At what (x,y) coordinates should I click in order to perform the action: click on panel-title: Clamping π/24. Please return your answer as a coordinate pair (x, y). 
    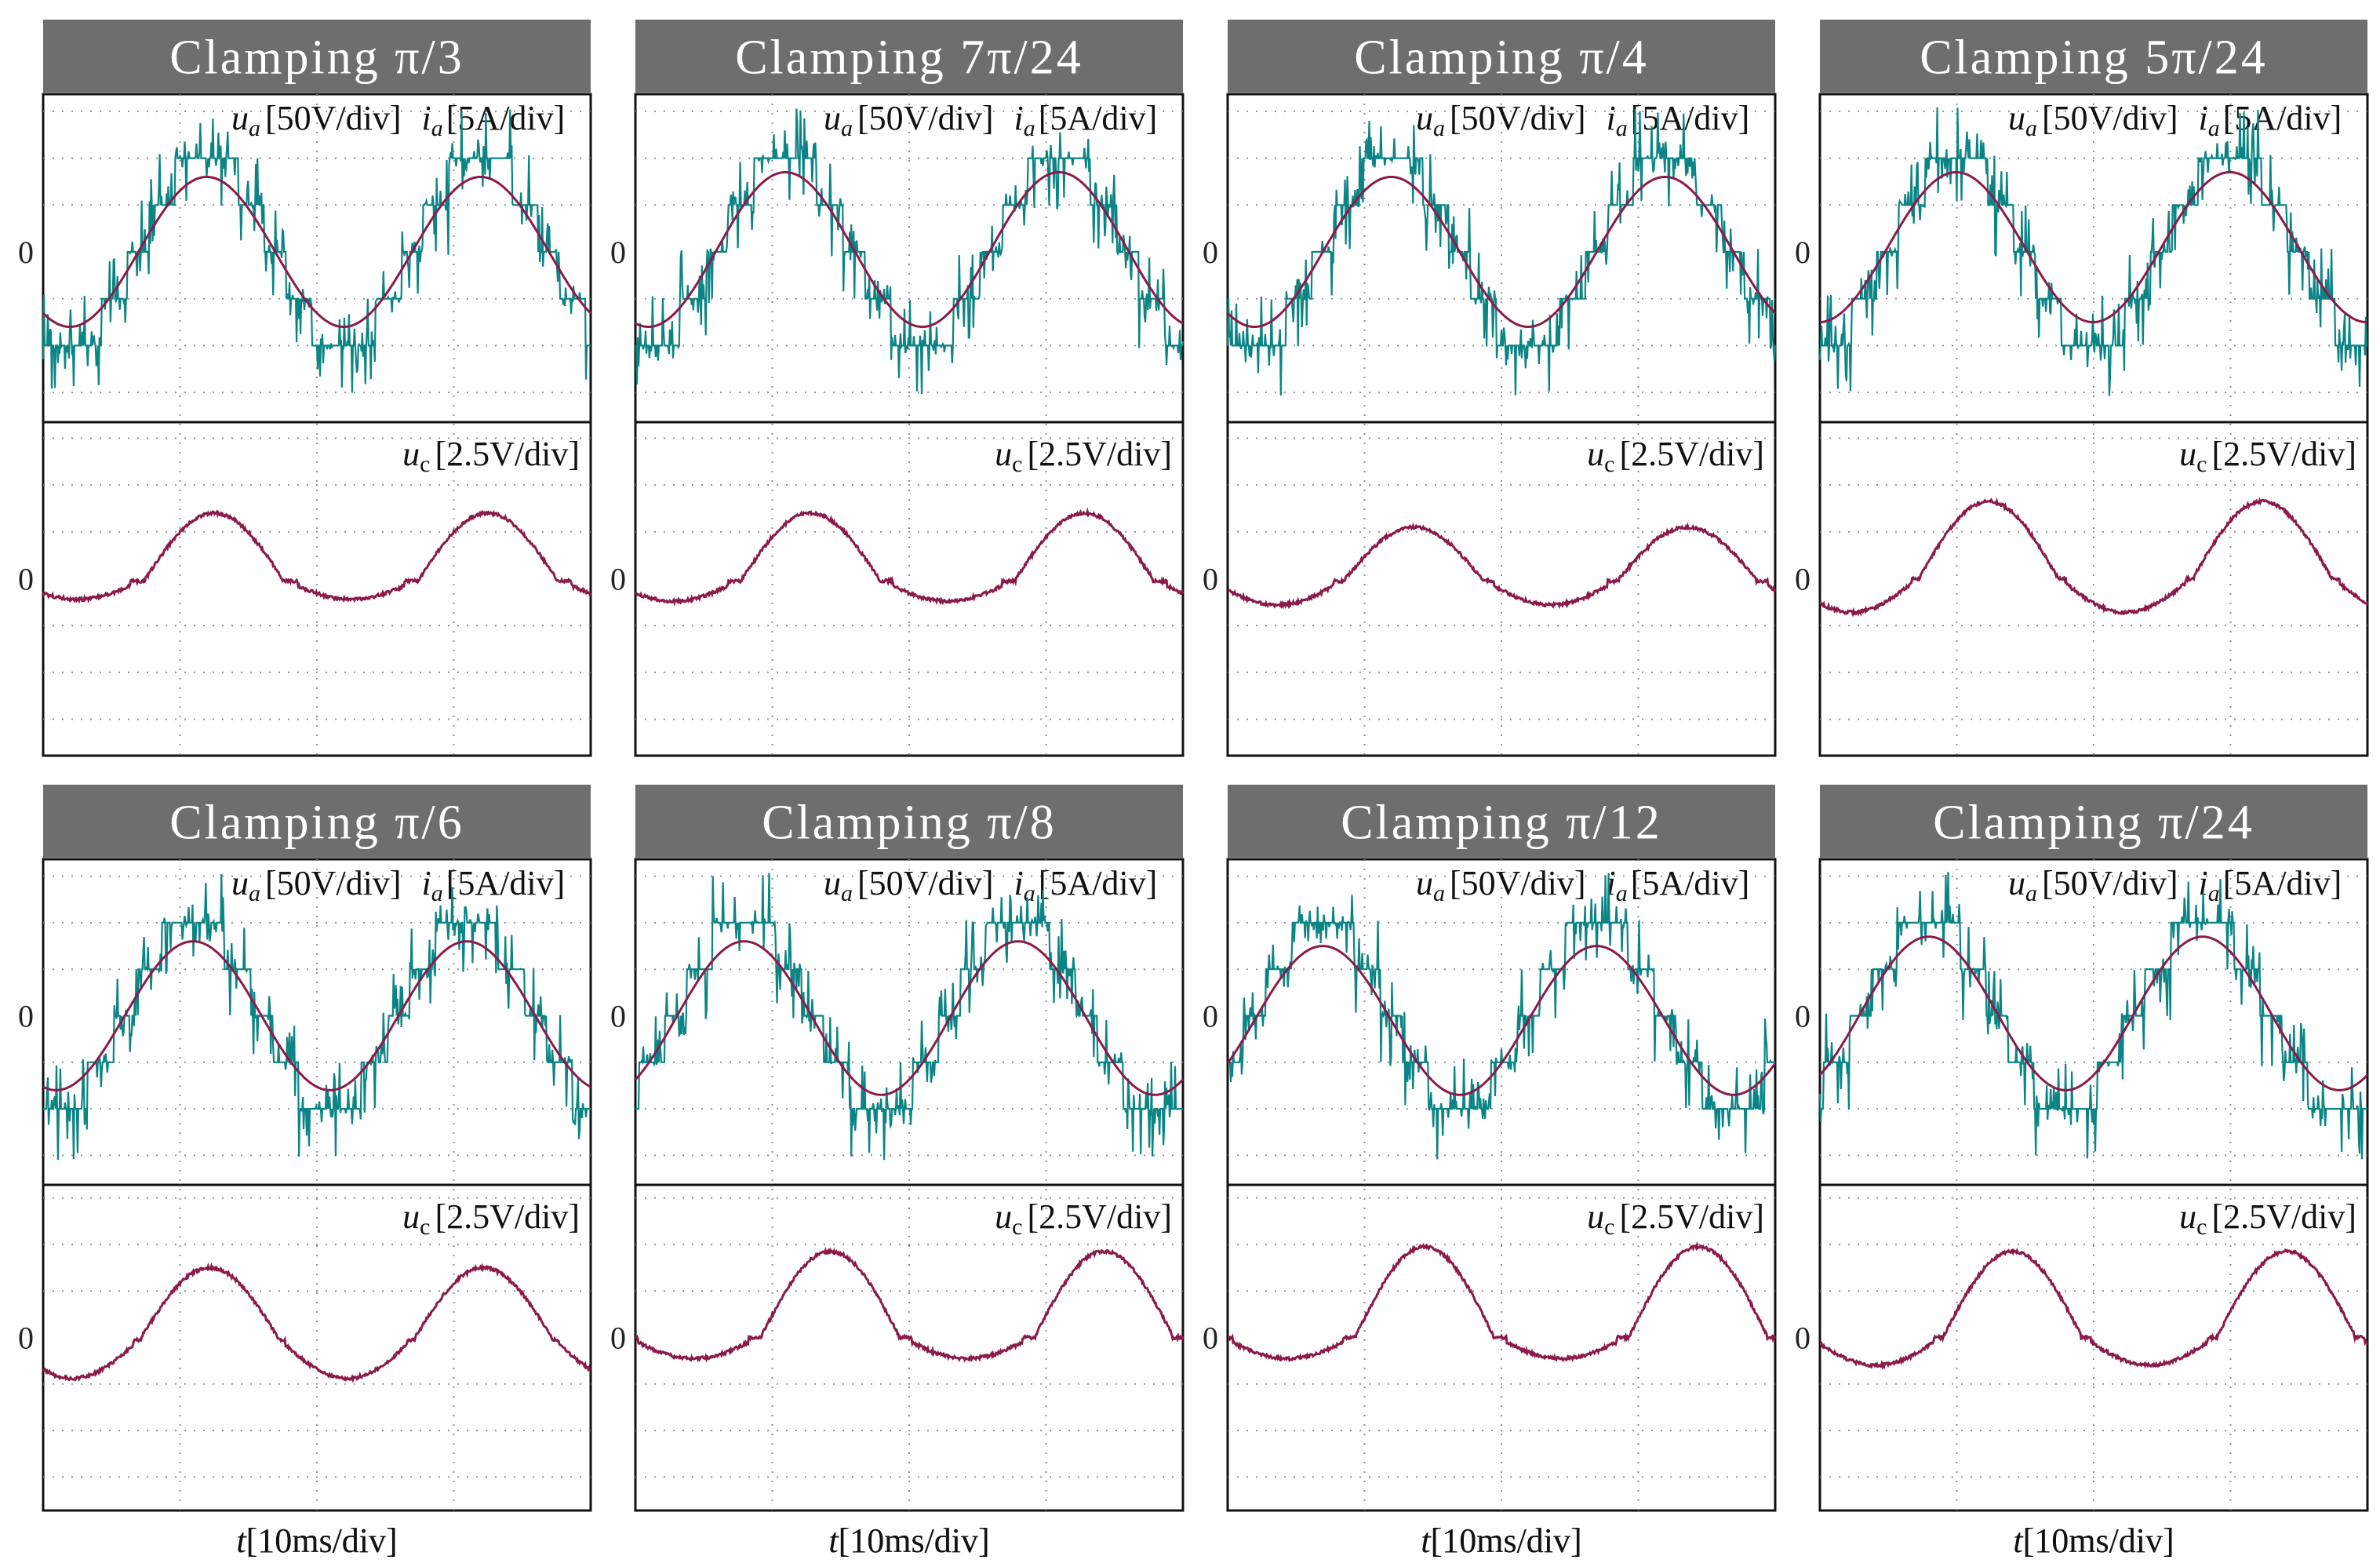
    Looking at the image, I should click on (2093, 823).